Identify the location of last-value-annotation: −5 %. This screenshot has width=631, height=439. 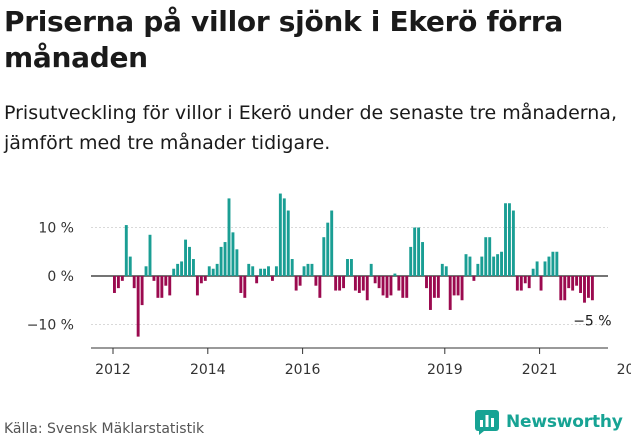
(592, 321).